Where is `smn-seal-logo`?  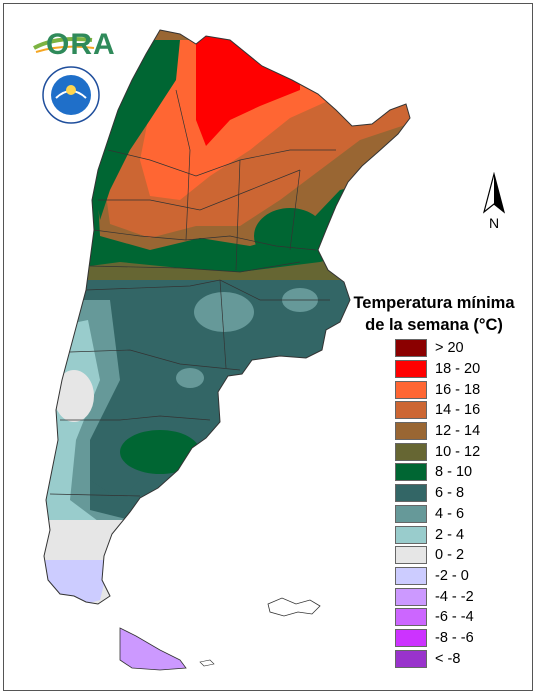
smn-seal-logo is located at coordinates (71, 95).